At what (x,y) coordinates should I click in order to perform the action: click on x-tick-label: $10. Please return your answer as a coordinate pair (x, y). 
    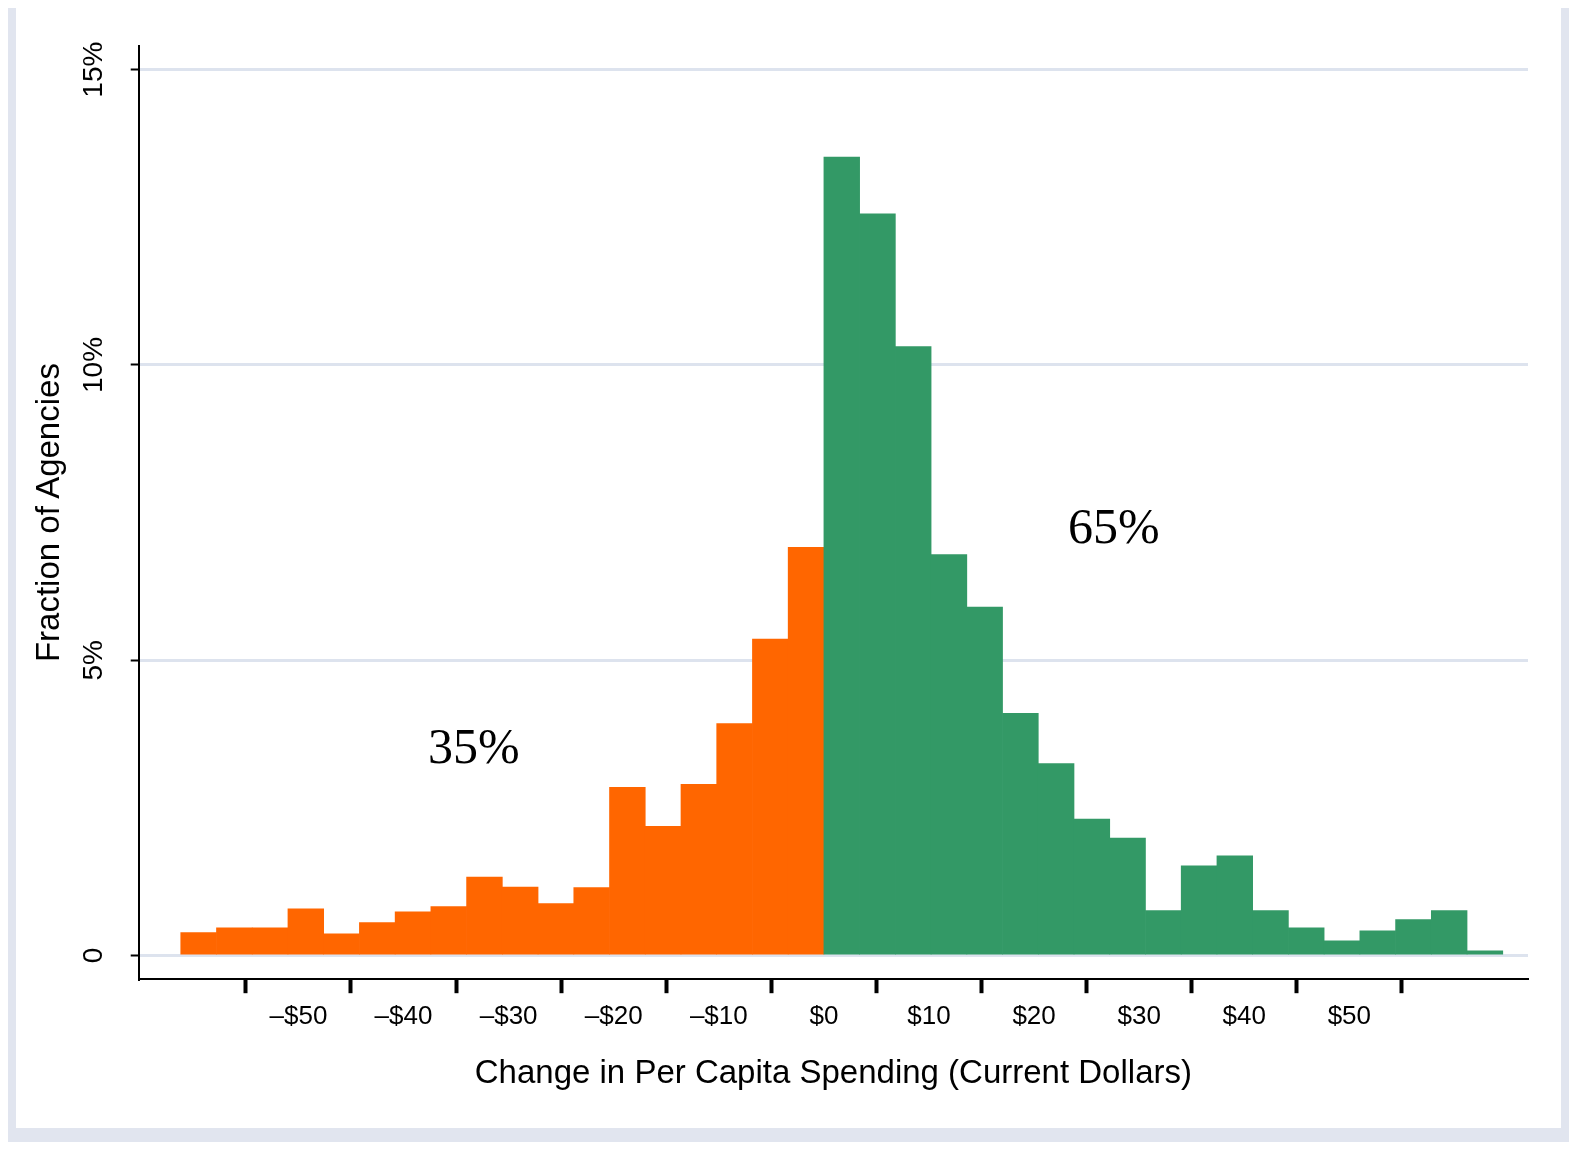
    Looking at the image, I should click on (929, 1014).